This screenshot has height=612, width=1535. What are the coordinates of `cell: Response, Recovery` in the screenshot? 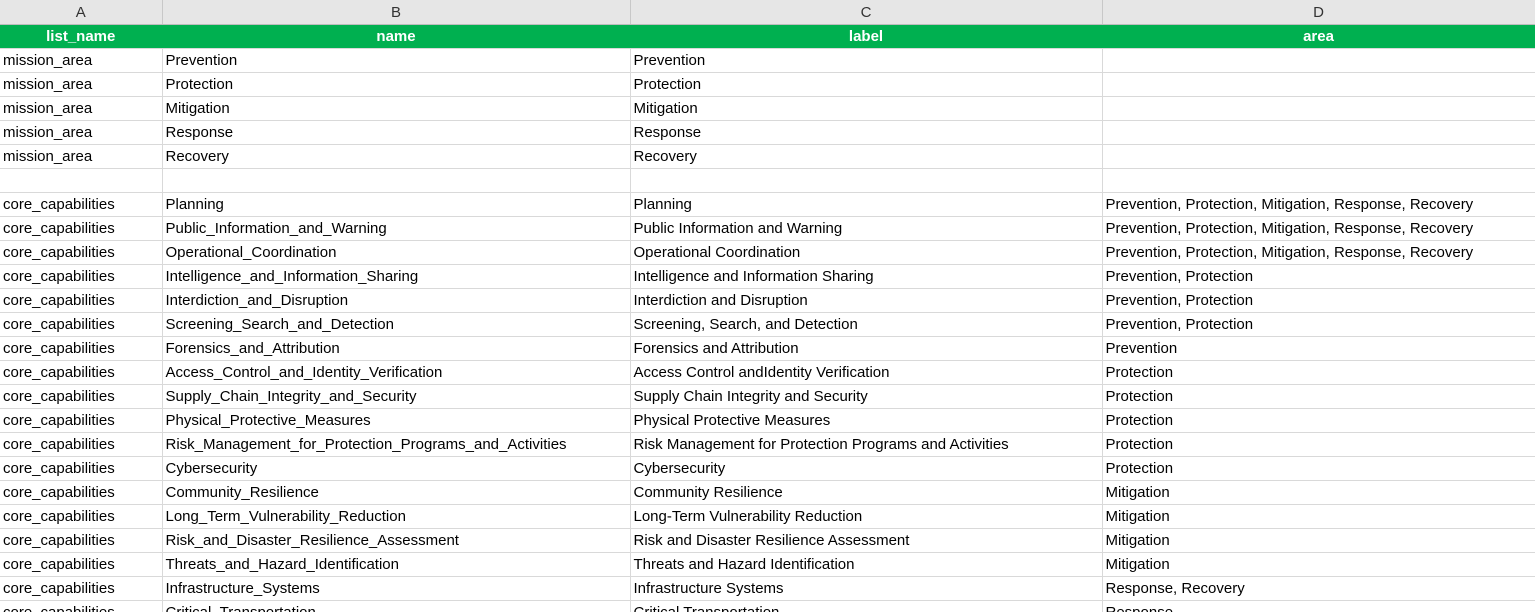 It's located at (1318, 588).